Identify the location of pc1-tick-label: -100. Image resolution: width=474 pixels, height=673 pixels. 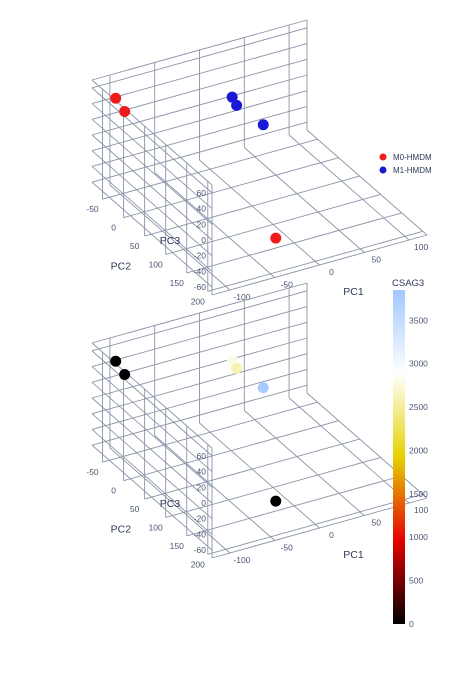
(241, 297).